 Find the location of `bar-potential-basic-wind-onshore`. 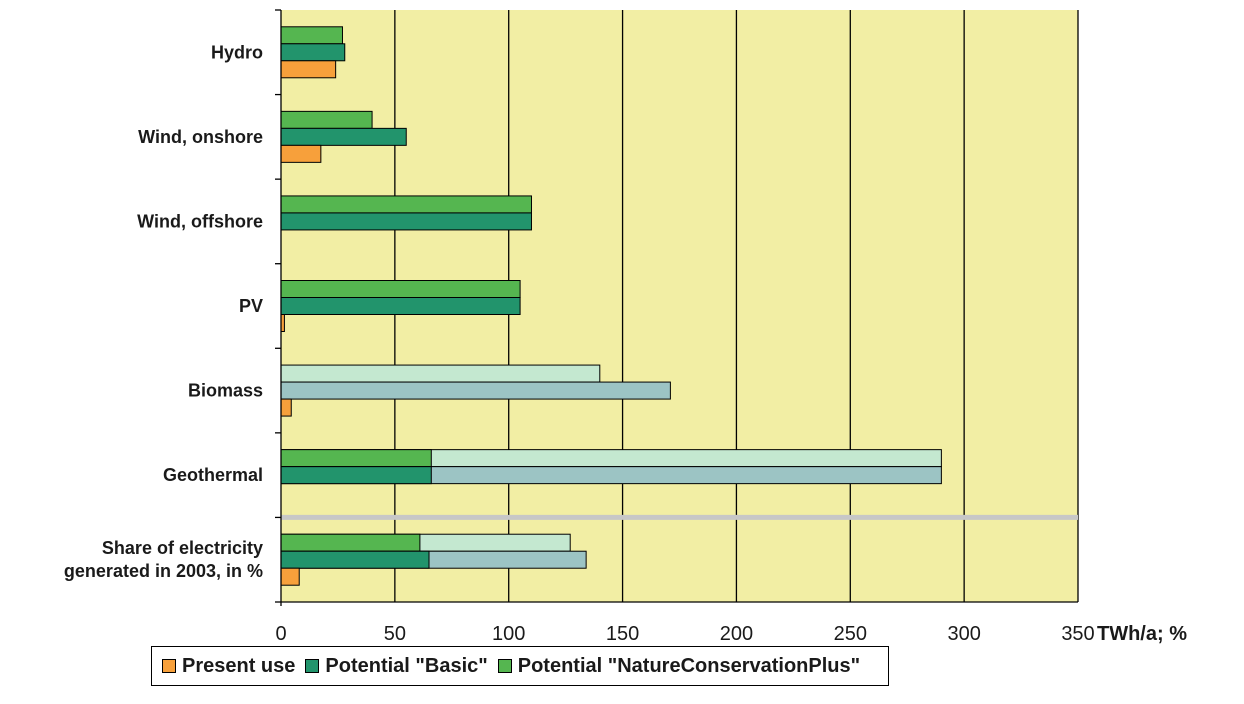

bar-potential-basic-wind-onshore is located at coordinates (343, 136).